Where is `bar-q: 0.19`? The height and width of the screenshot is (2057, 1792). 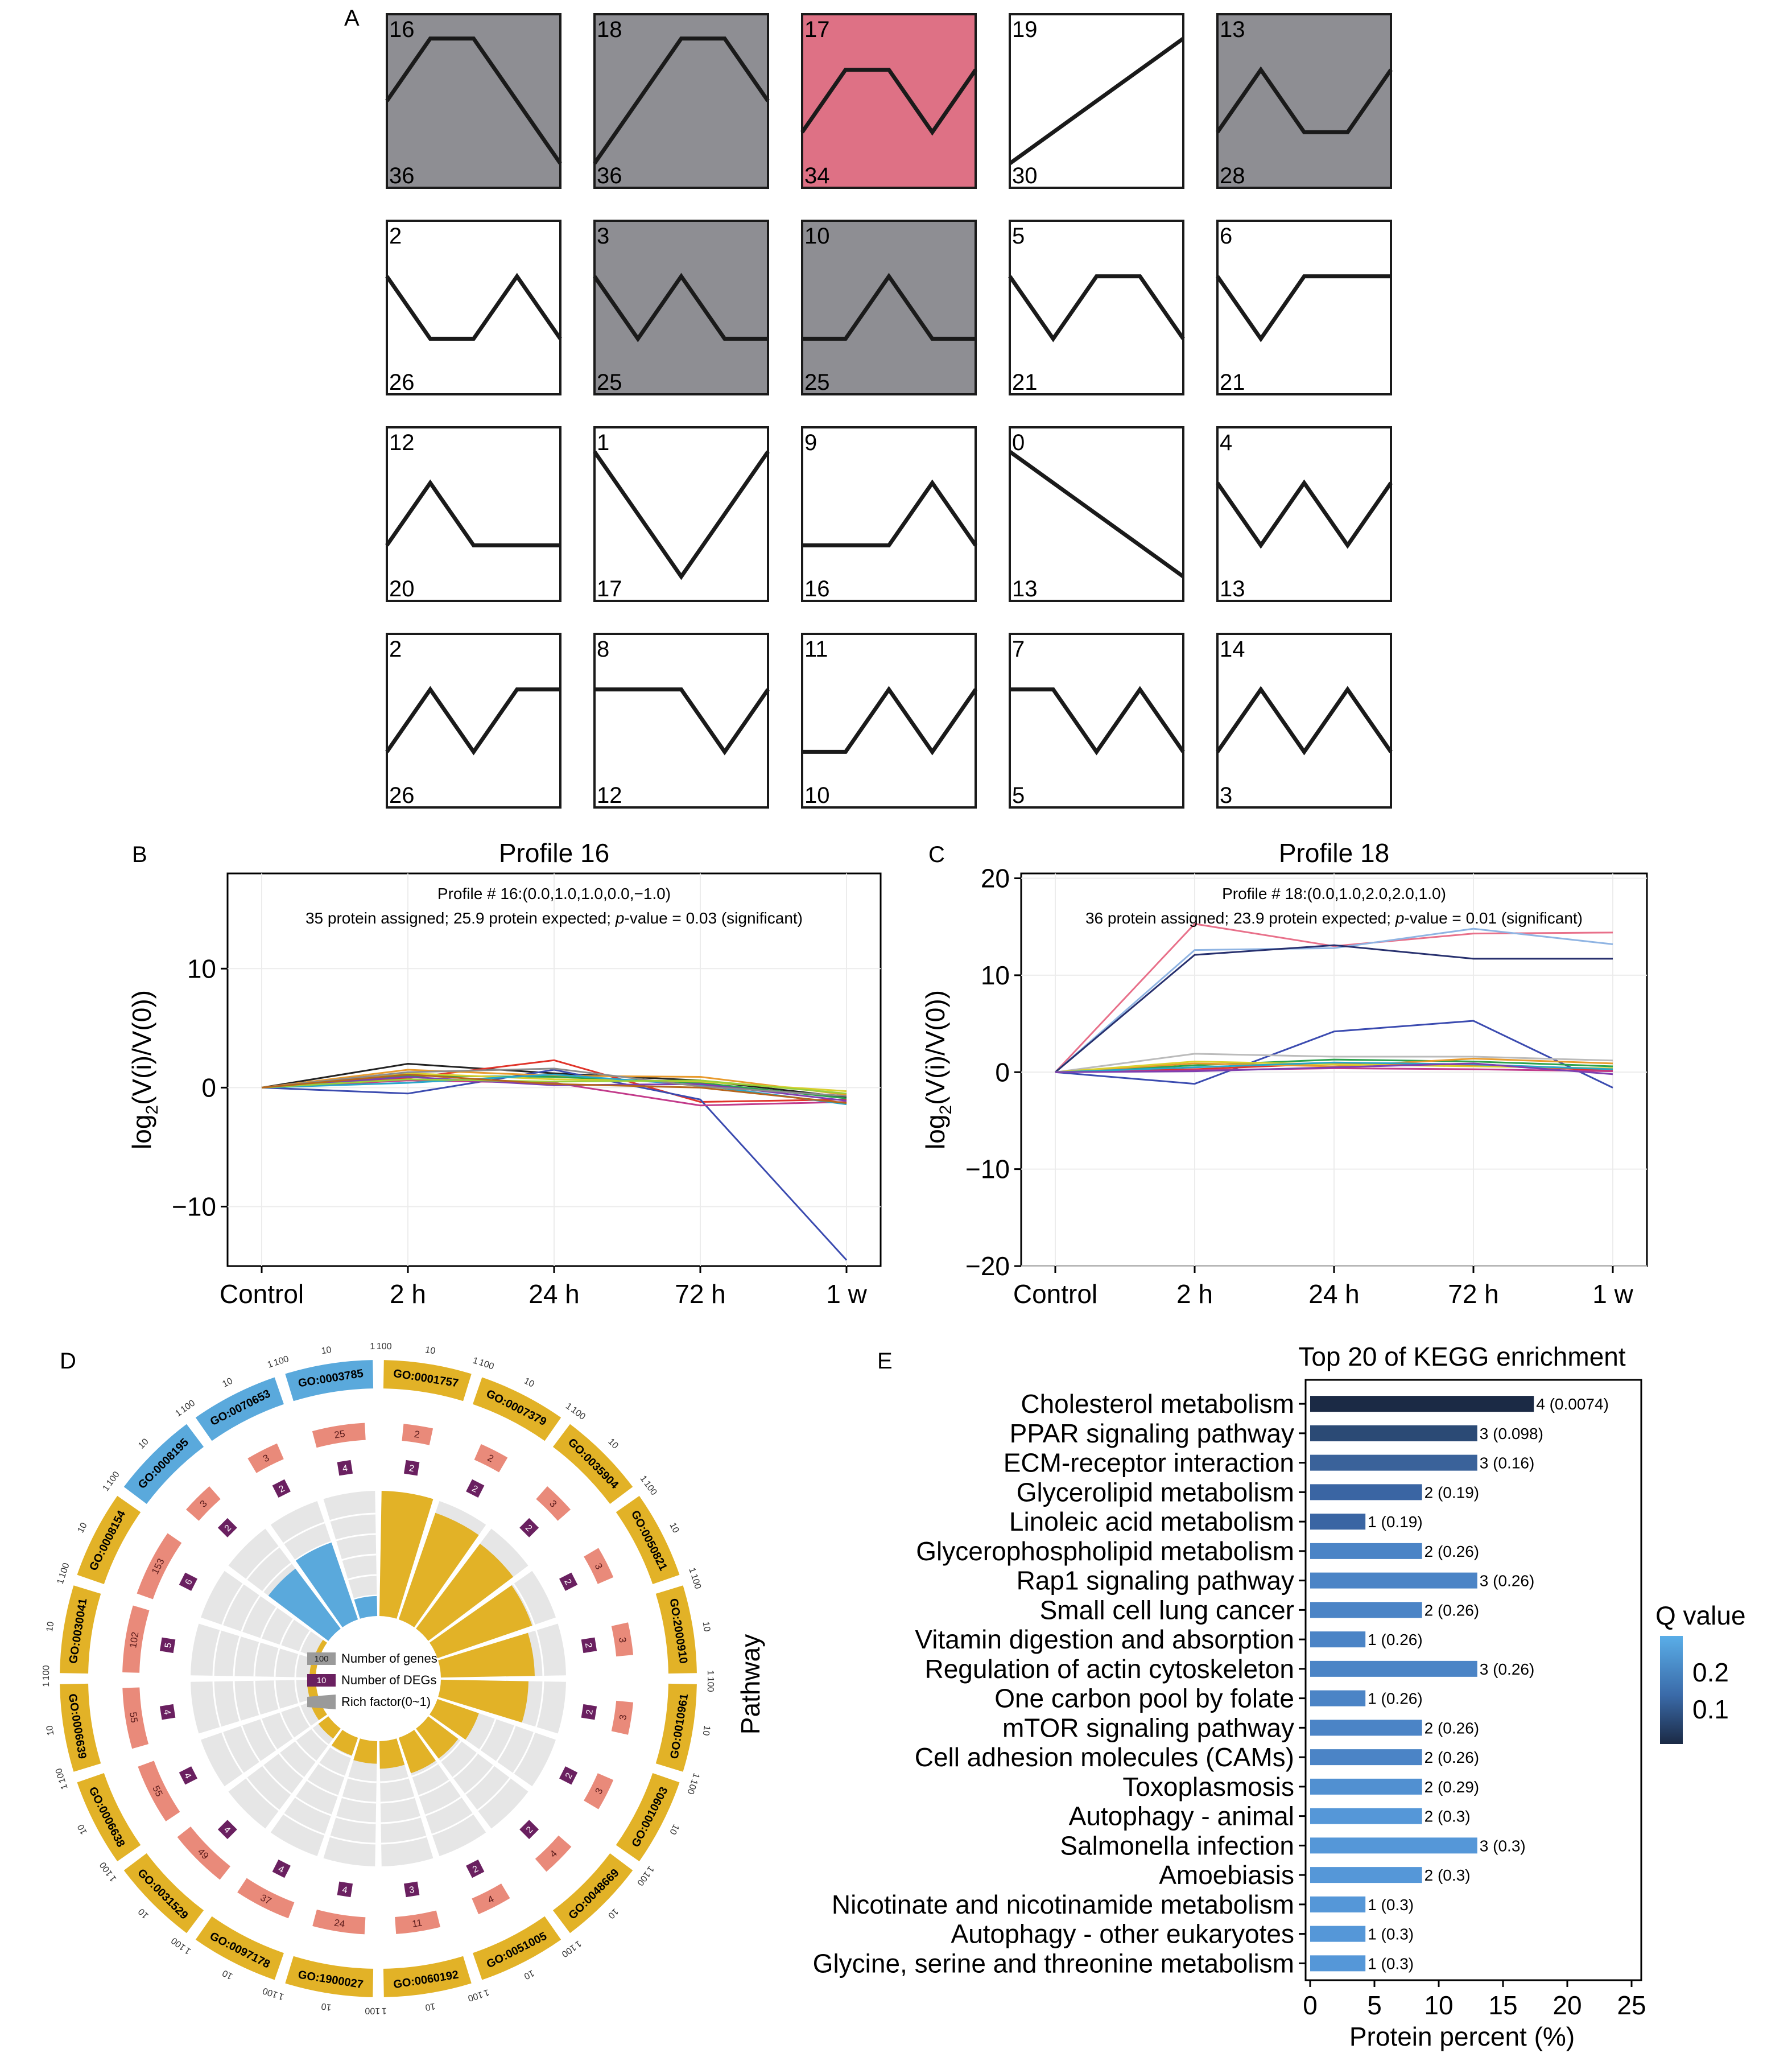 bar-q: 0.19 is located at coordinates (1458, 1492).